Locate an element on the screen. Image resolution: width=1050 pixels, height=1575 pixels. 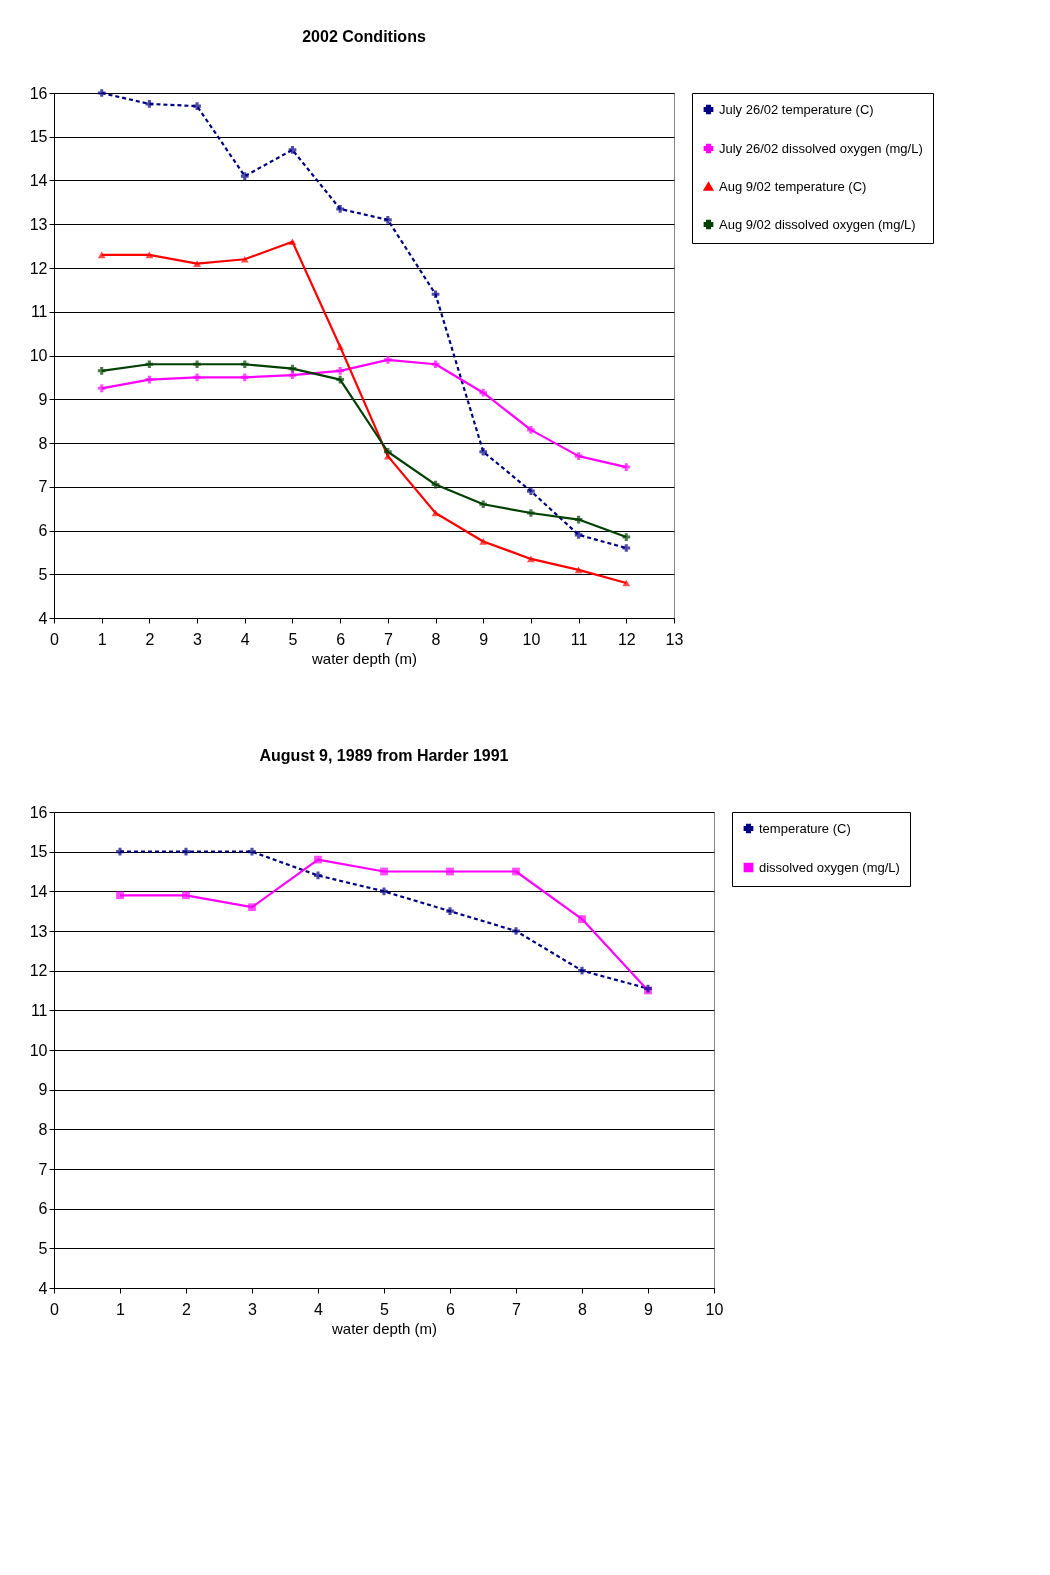
legend-label: temperature (C) is located at coordinates (805, 828).